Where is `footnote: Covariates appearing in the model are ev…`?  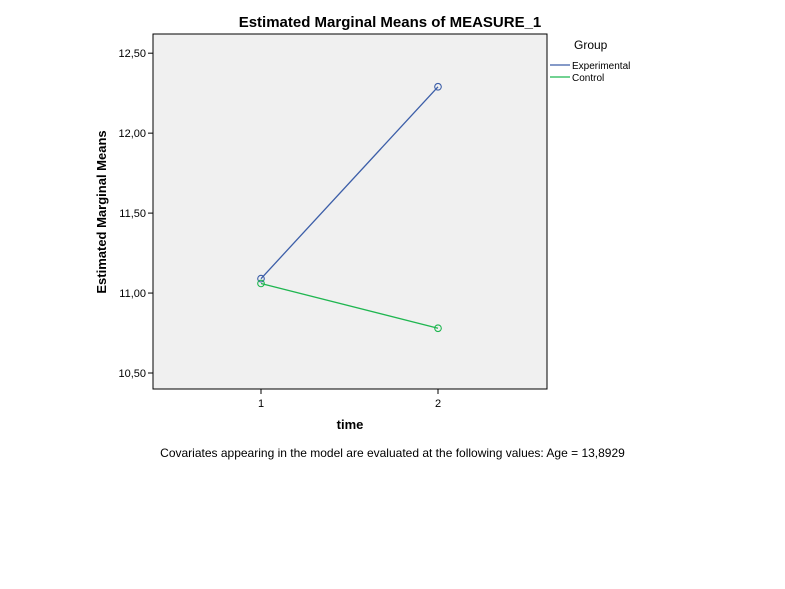
footnote: Covariates appearing in the model are ev… is located at coordinates (392, 453).